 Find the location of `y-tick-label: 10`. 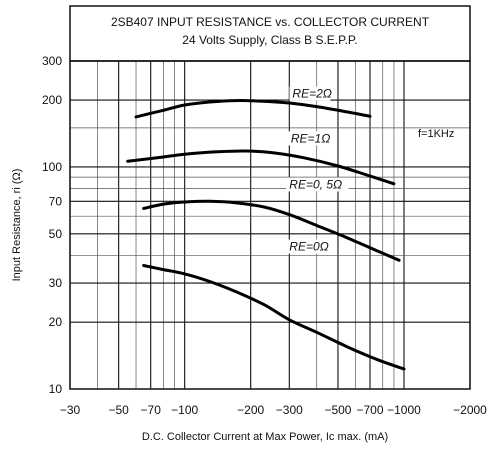

y-tick-label: 10 is located at coordinates (56, 389).